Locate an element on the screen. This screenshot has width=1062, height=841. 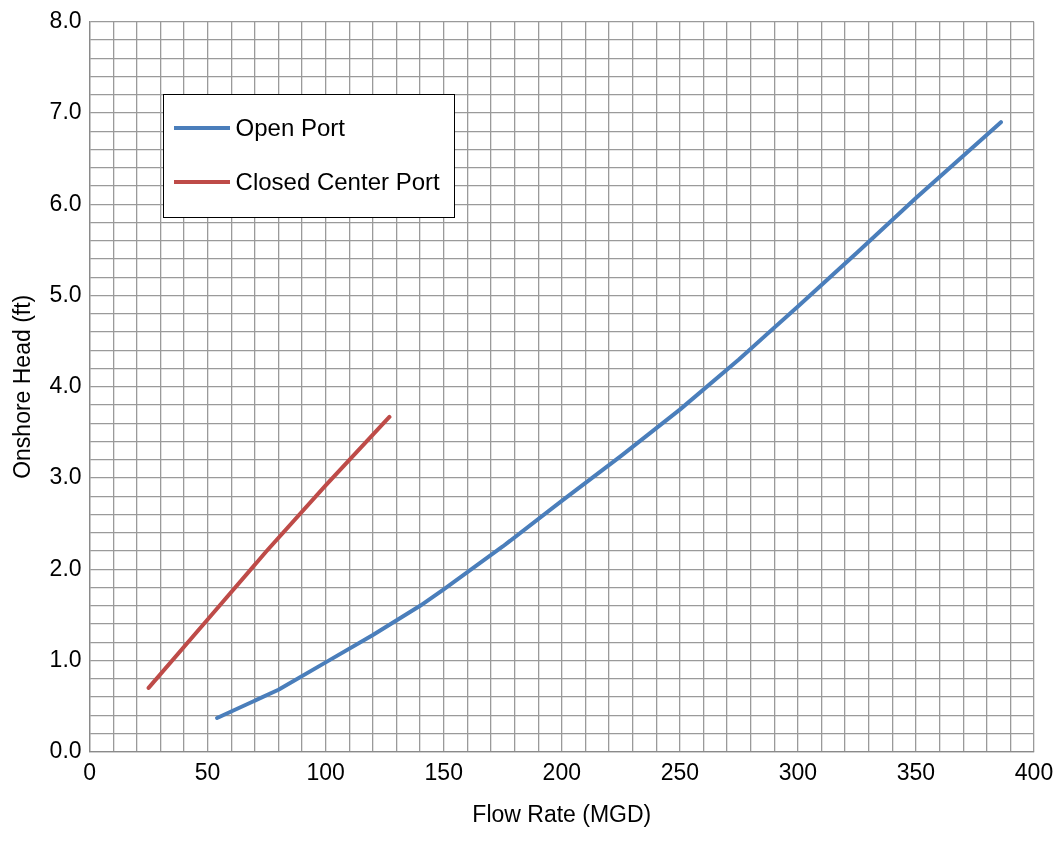
y-tick-label: 8.0 is located at coordinates (65, 20).